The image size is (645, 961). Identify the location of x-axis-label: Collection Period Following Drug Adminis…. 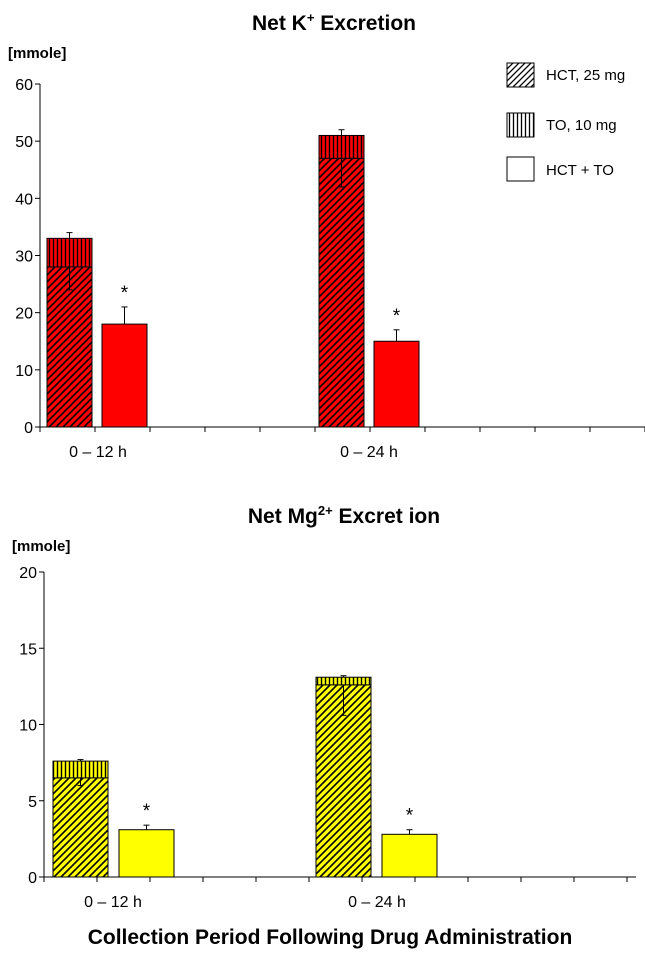
(330, 937).